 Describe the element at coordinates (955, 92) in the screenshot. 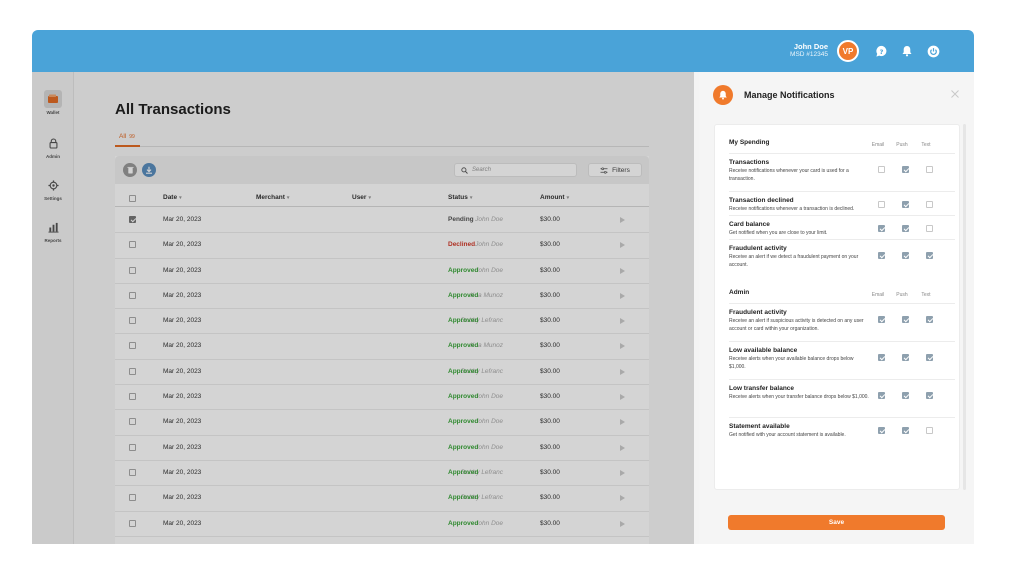

I see `close-icon` at that location.